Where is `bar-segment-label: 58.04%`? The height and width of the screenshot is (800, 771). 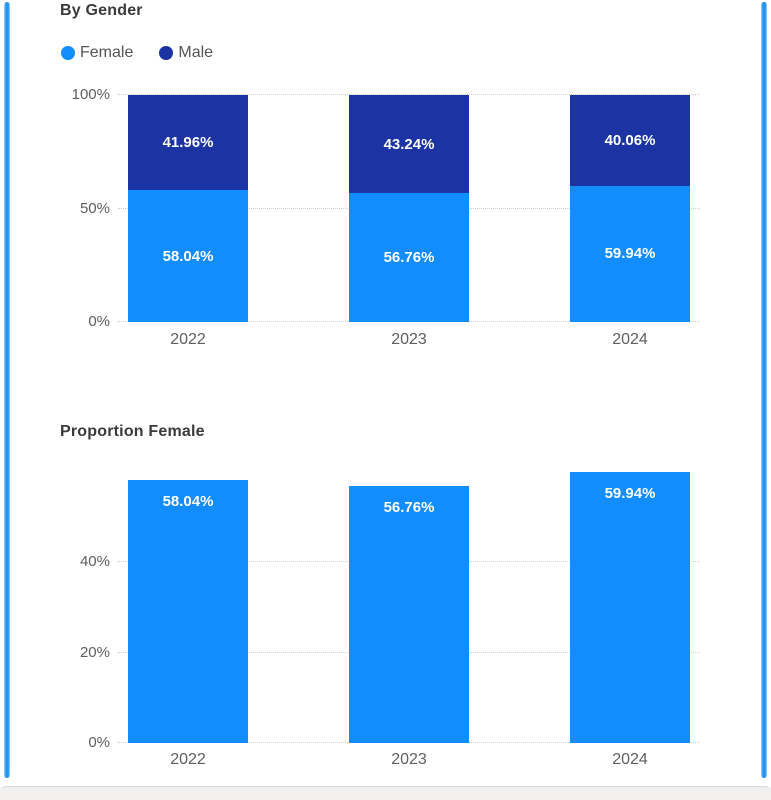
bar-segment-label: 58.04% is located at coordinates (188, 256).